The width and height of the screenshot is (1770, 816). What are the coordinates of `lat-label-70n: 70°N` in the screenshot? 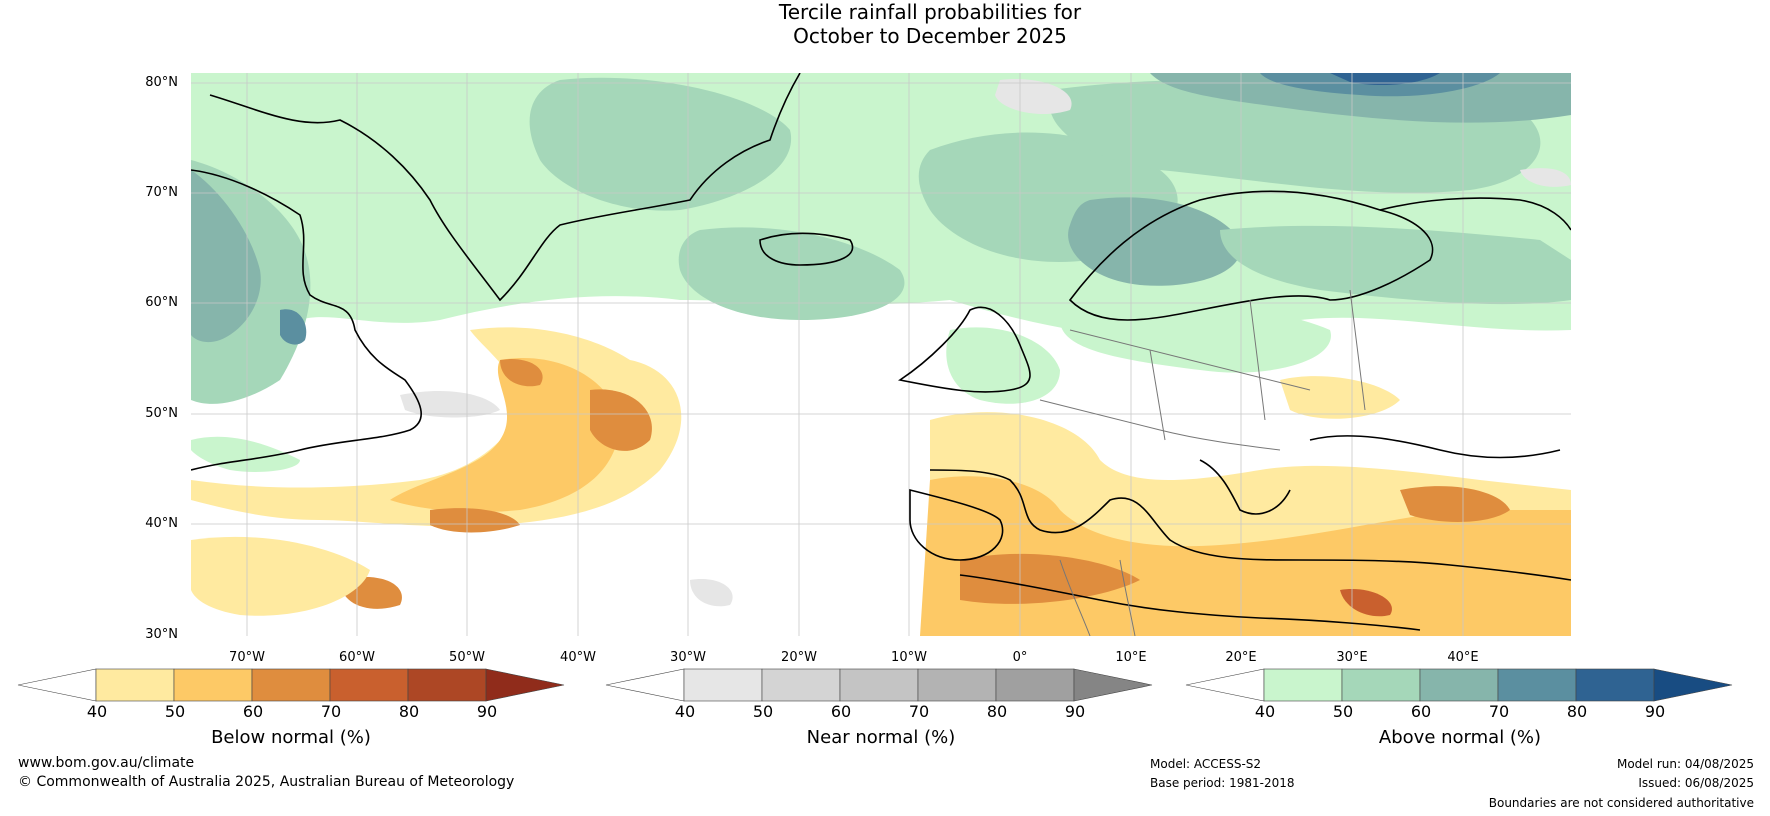 It's located at (161, 192).